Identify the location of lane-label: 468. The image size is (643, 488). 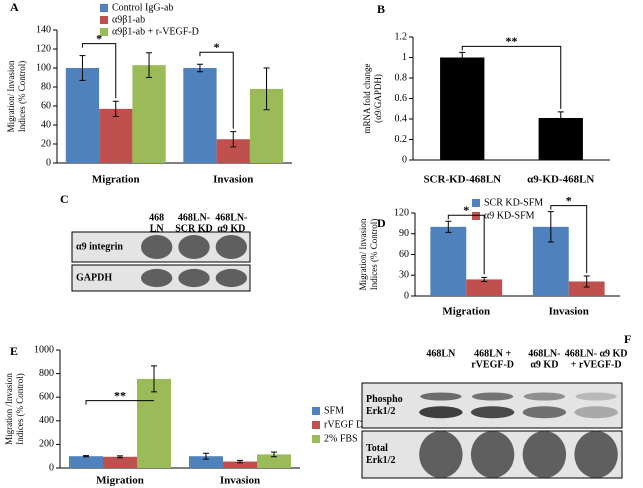
(156, 217).